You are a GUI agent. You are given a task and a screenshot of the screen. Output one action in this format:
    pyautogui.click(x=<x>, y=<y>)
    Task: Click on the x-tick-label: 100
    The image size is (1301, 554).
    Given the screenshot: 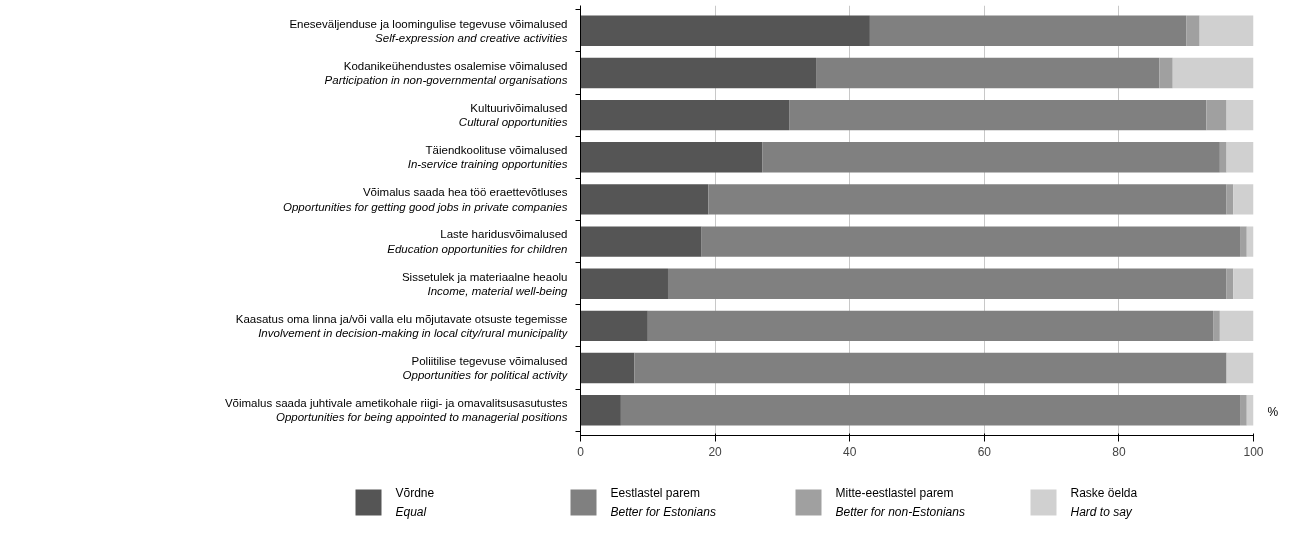 What is the action you would take?
    pyautogui.click(x=1253, y=451)
    